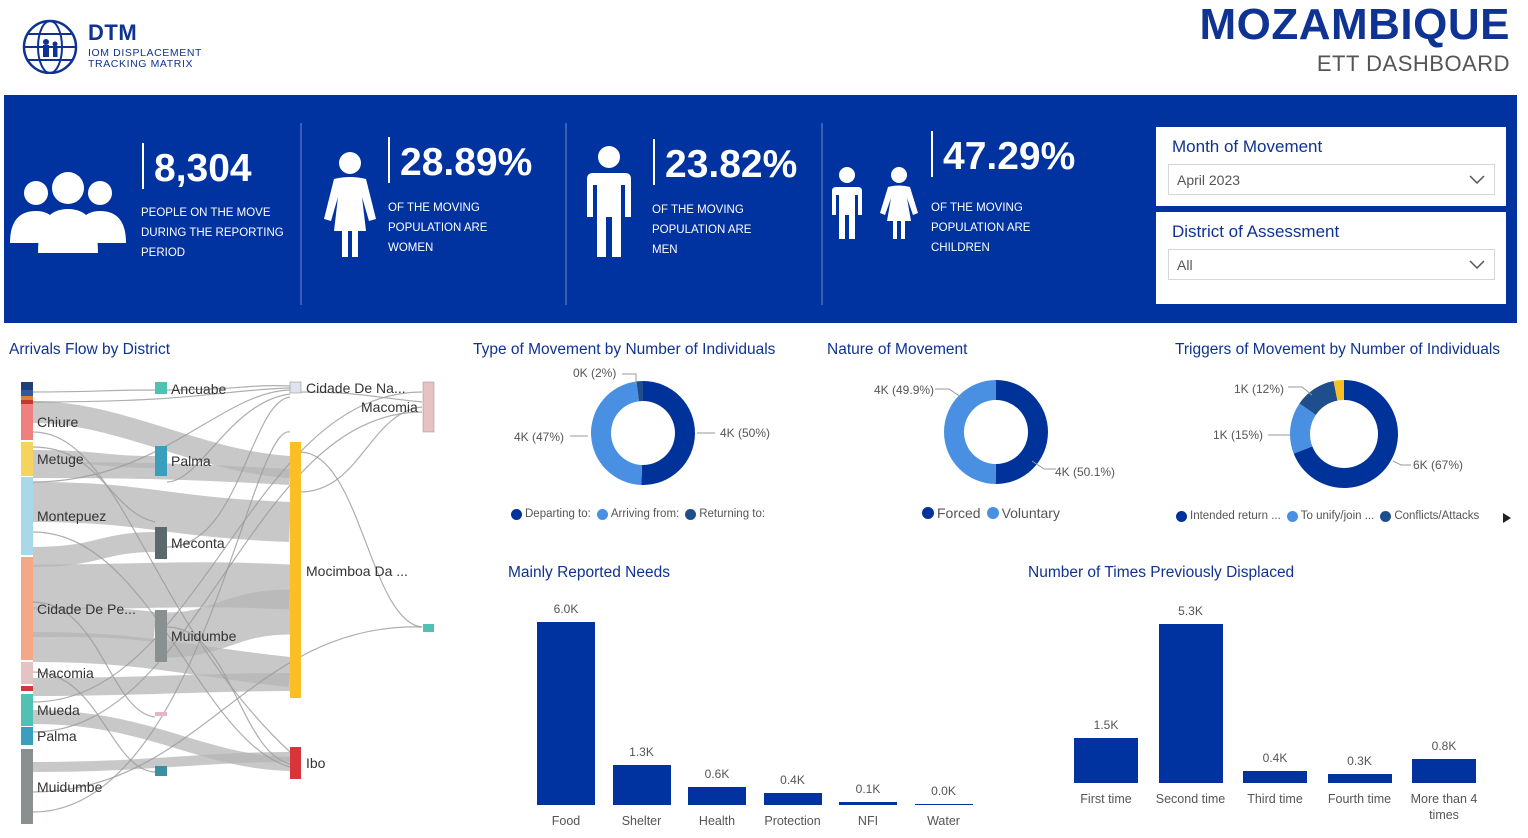  I want to click on month-select: April 2023, so click(1331, 179).